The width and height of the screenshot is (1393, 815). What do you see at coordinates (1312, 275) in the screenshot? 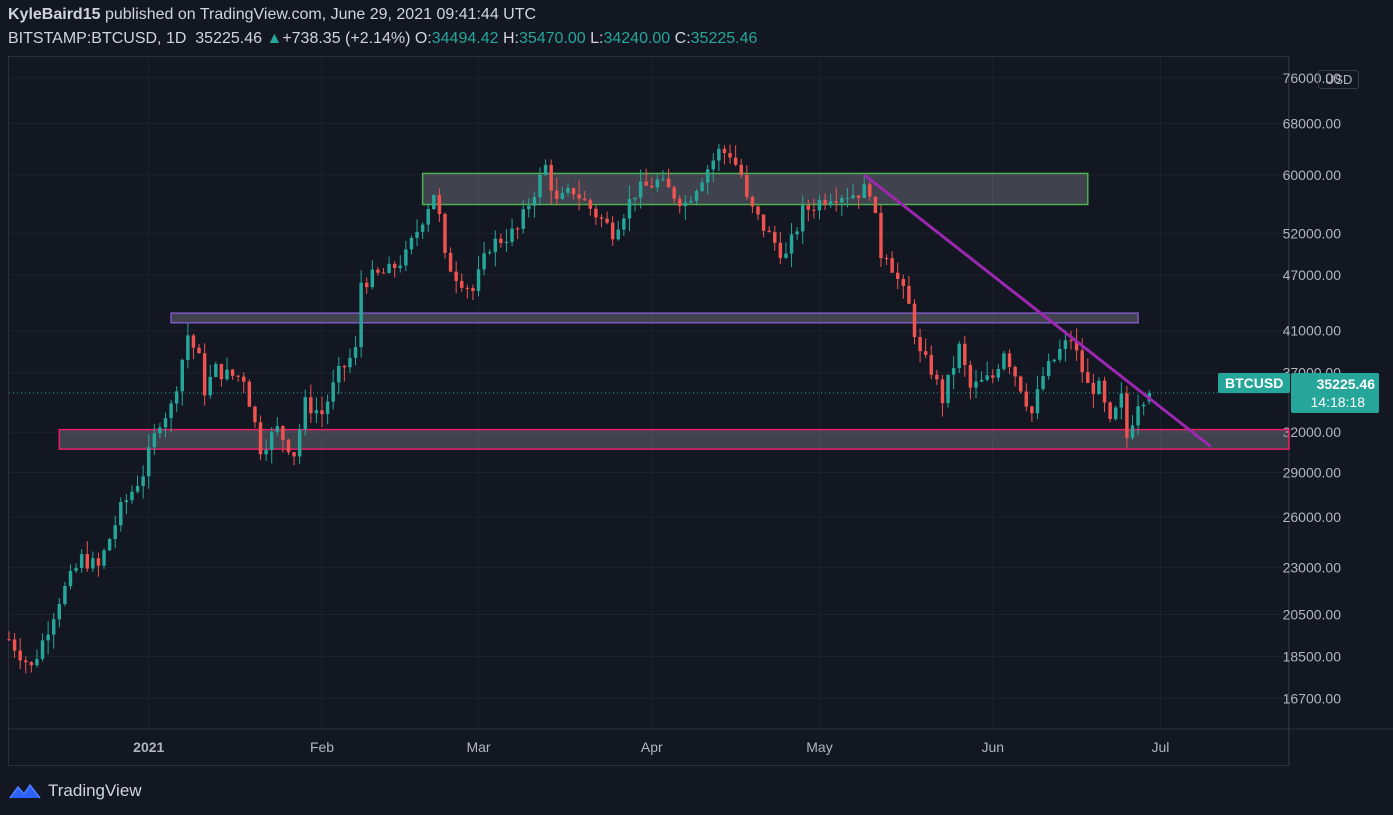
I see `price-tick-label: 47000.00` at bounding box center [1312, 275].